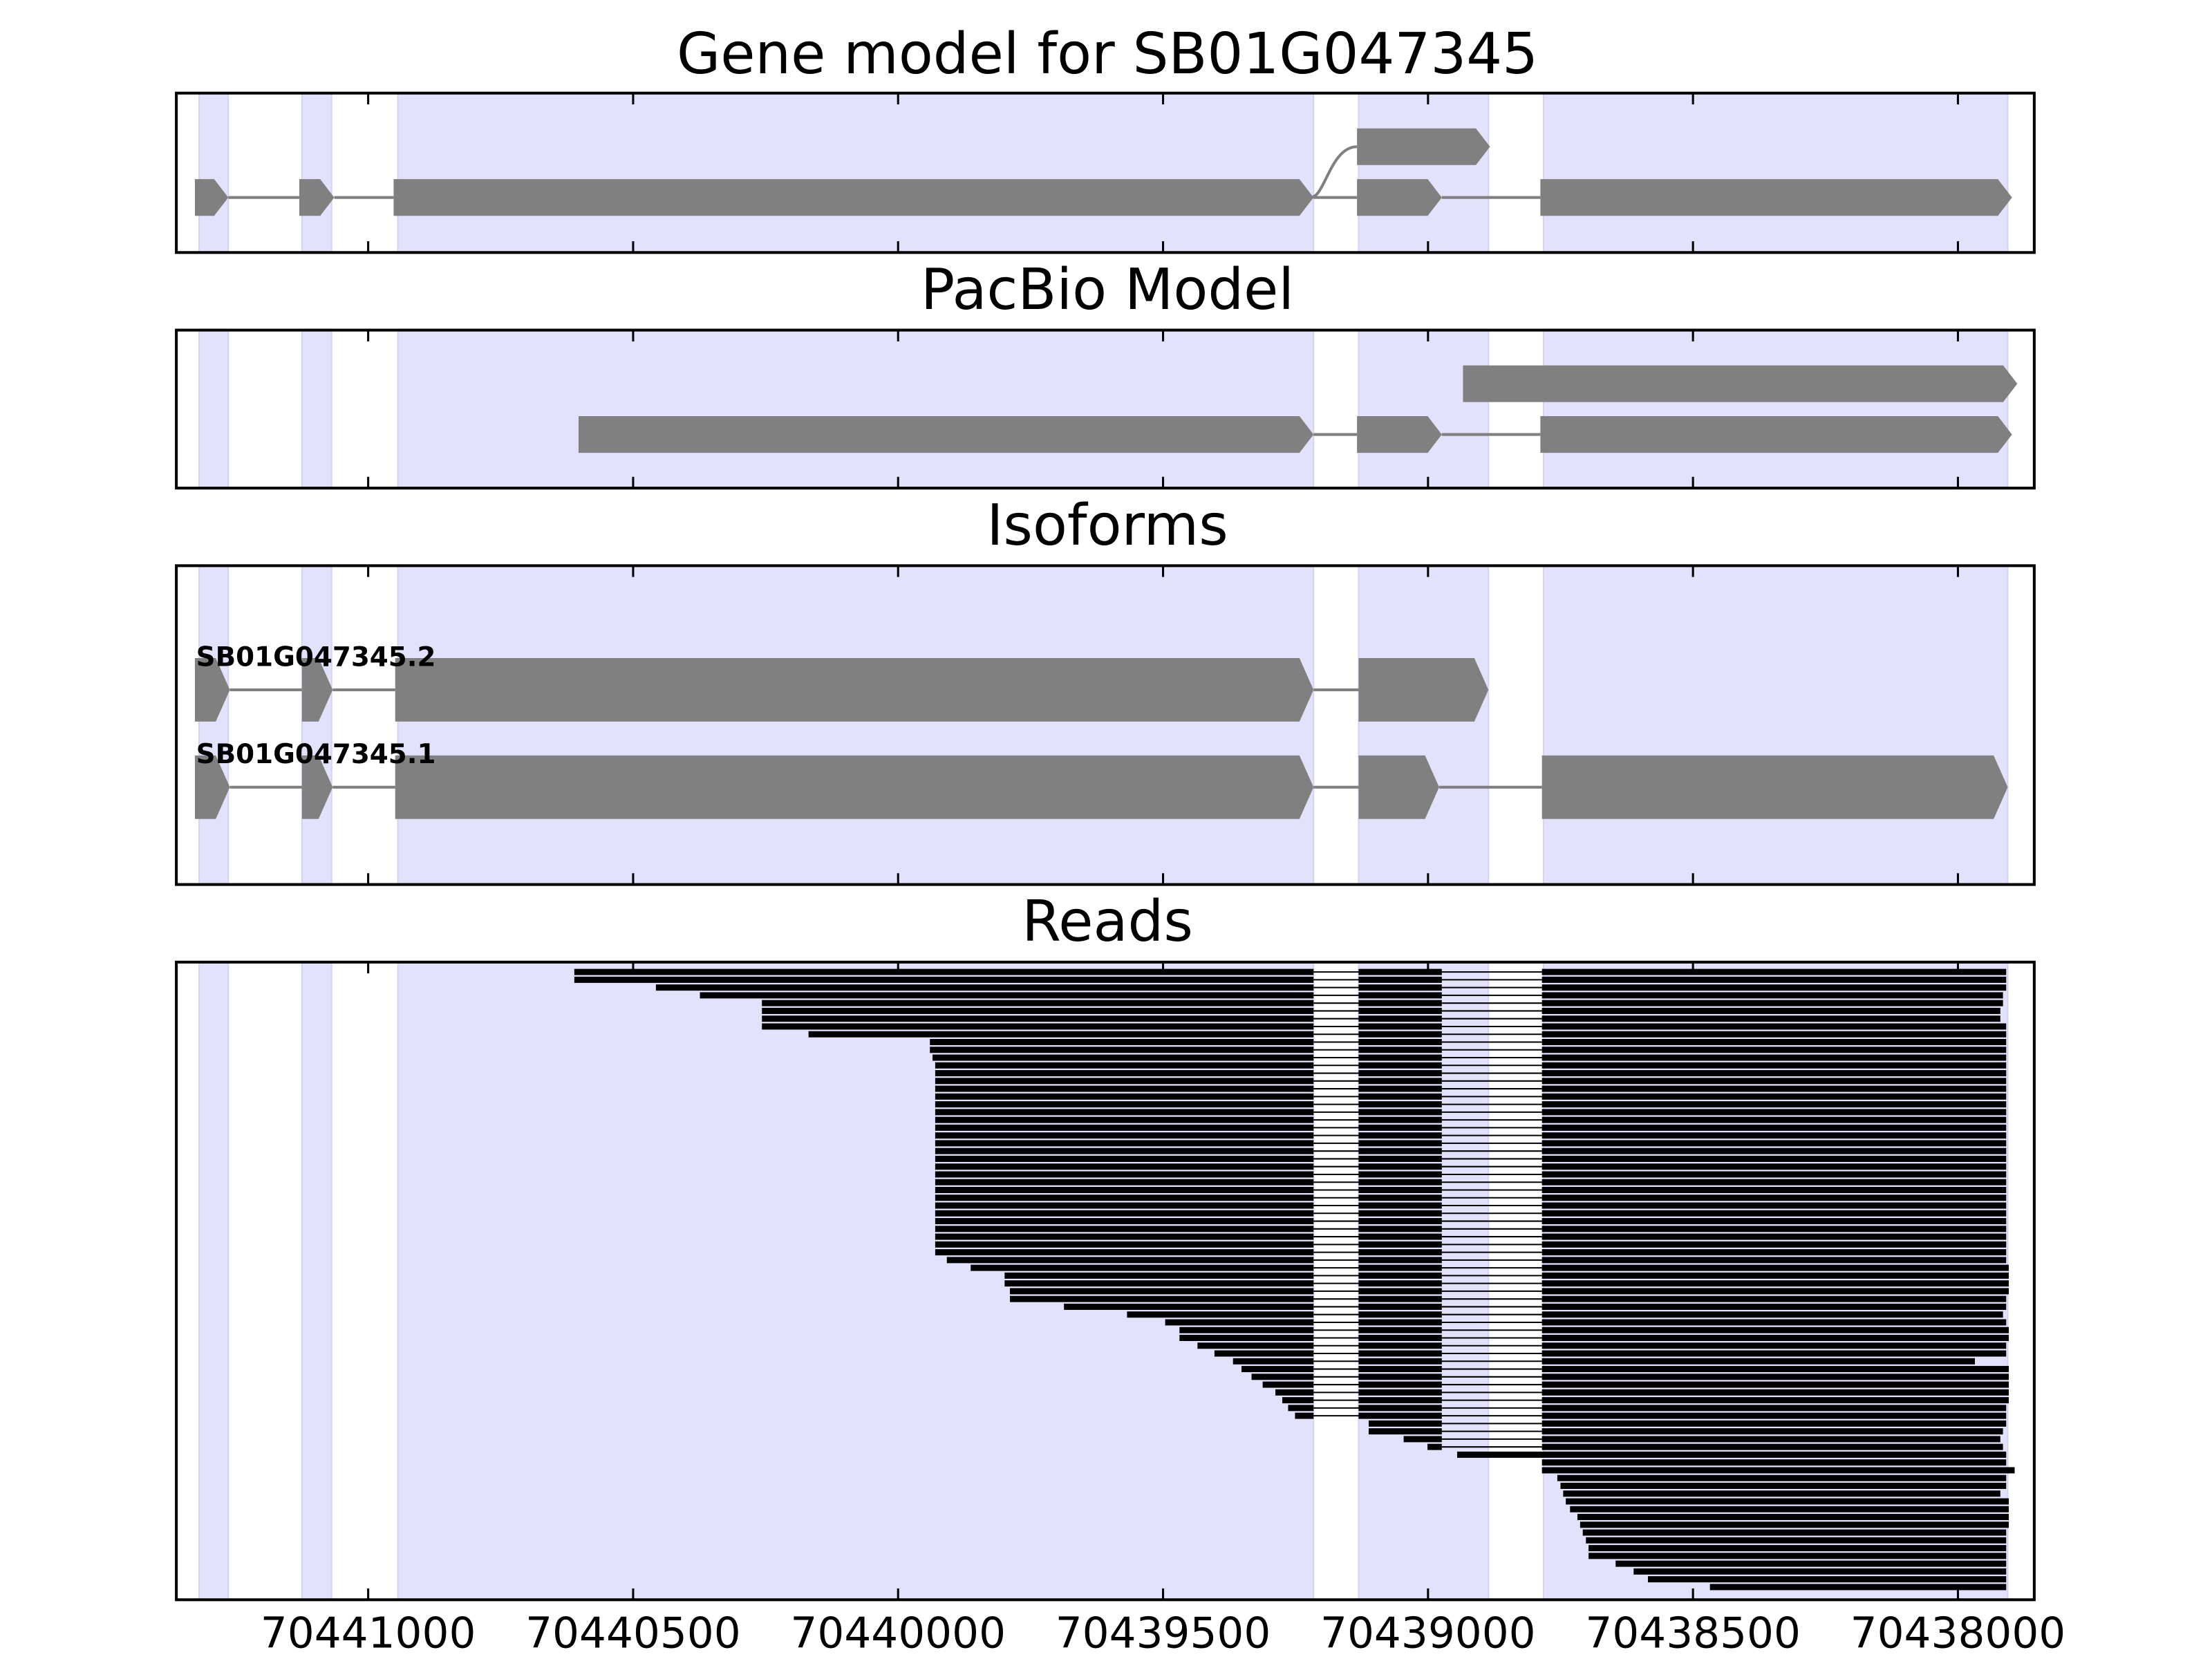 The width and height of the screenshot is (2212, 1659). Describe the element at coordinates (1693, 1633) in the screenshot. I see `x-tick-label: 70438500` at that location.